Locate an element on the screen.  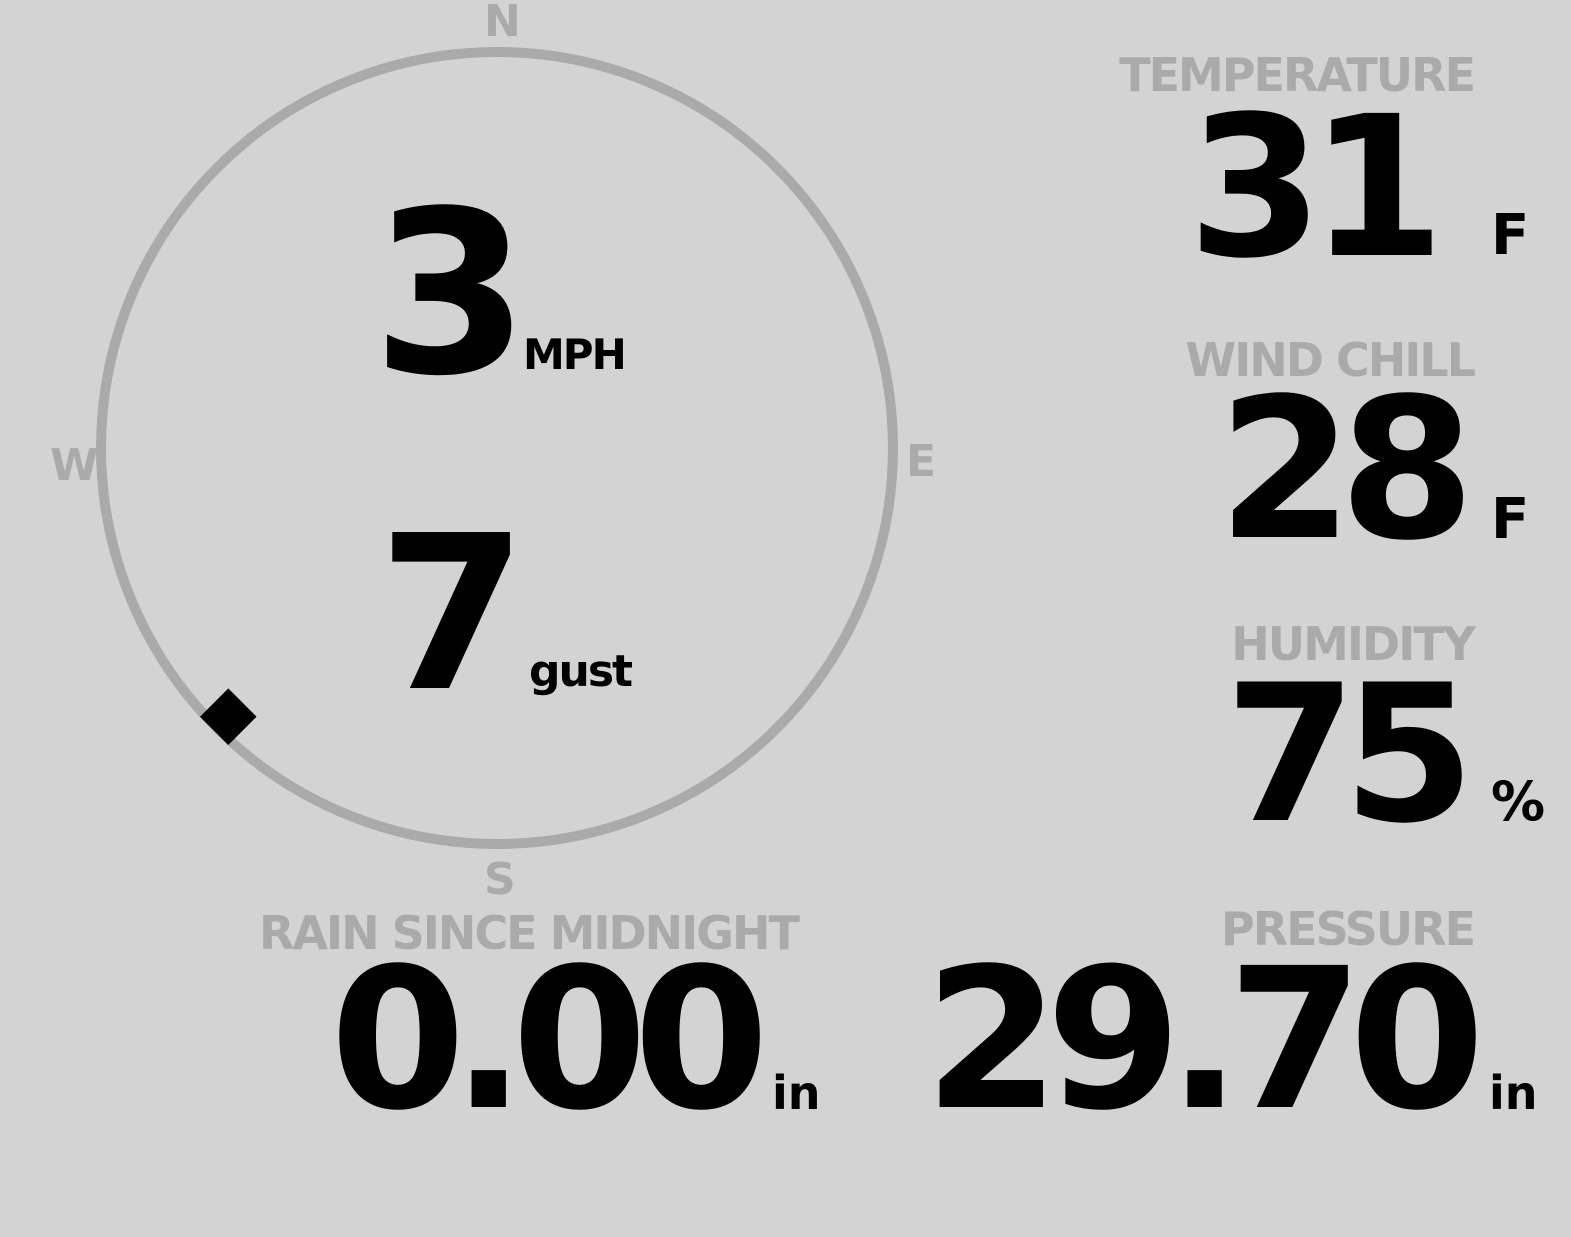
wind-chill-label: WIND CHILL is located at coordinates (1330, 360).